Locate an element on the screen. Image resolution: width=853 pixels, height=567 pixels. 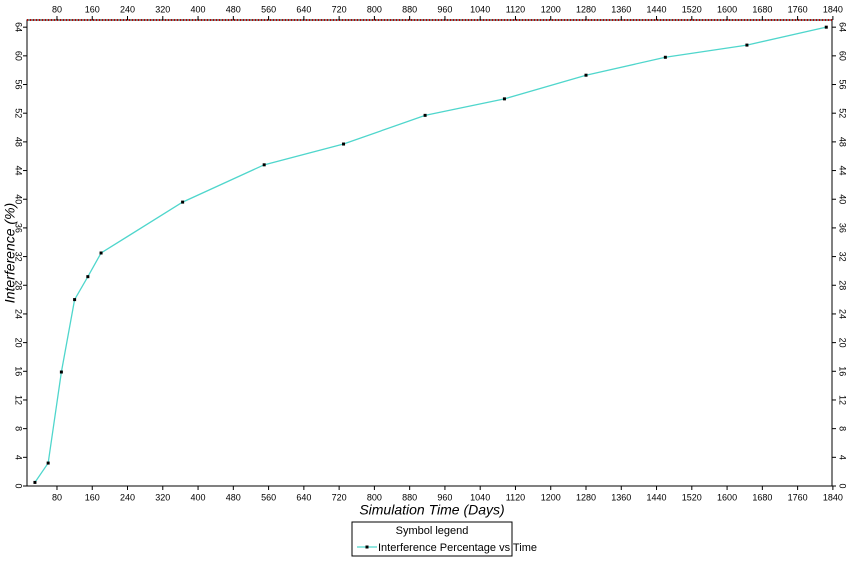
x-tick-label: 1600 is located at coordinates (727, 497).